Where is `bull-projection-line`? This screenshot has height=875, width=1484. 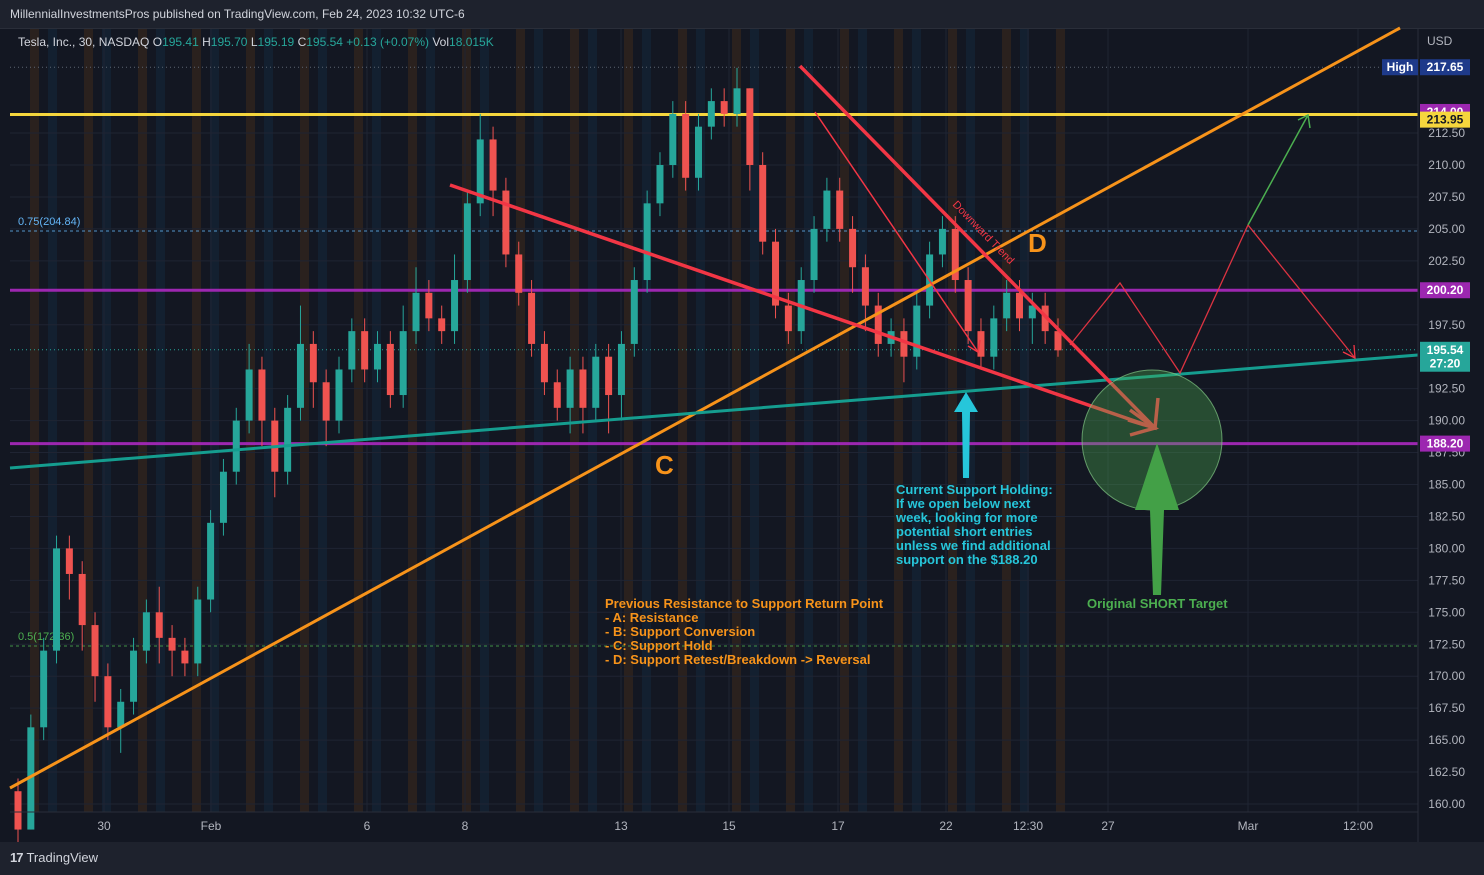 bull-projection-line is located at coordinates (1278, 170).